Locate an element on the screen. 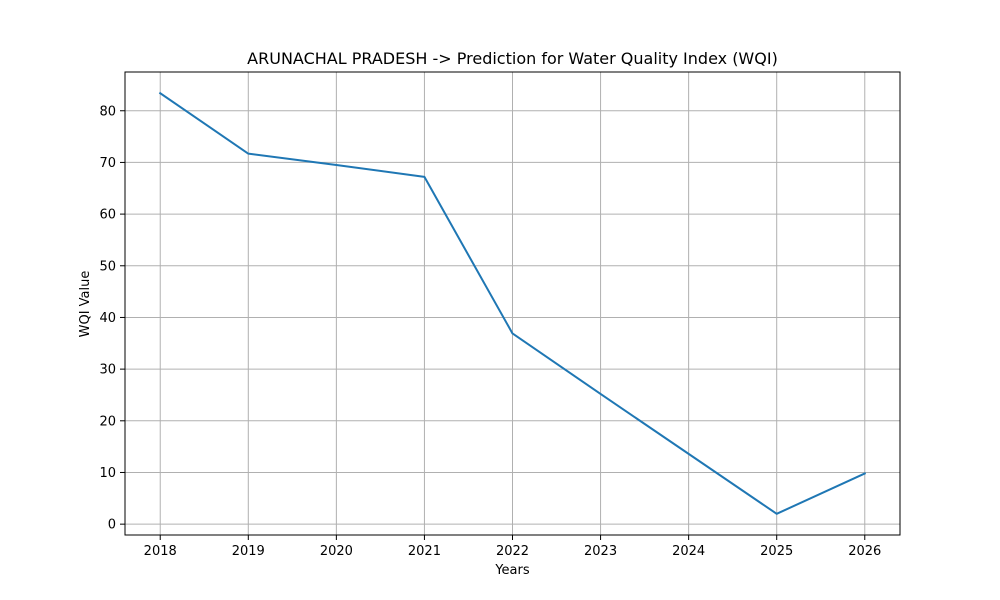  y-axis-label: WQI Value is located at coordinates (85, 304).